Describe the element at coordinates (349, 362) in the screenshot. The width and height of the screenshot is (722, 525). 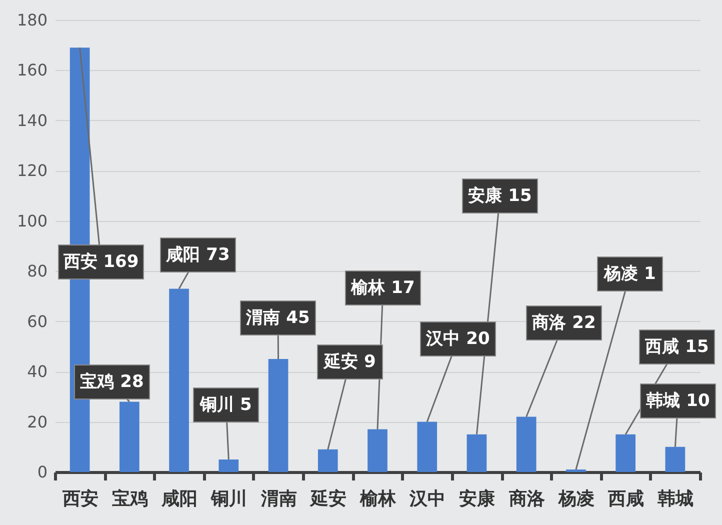
I see `data-label: 延安 9` at that location.